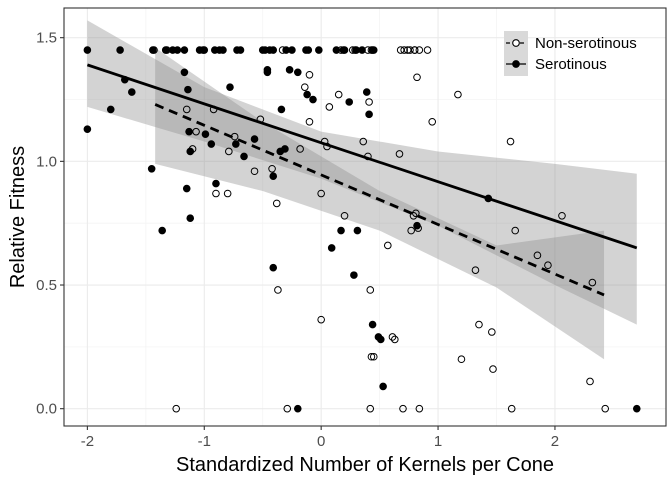 Image resolution: width=672 pixels, height=485 pixels. What do you see at coordinates (586, 43) in the screenshot?
I see `legend-label-non-serotinous: Non-serotinous` at bounding box center [586, 43].